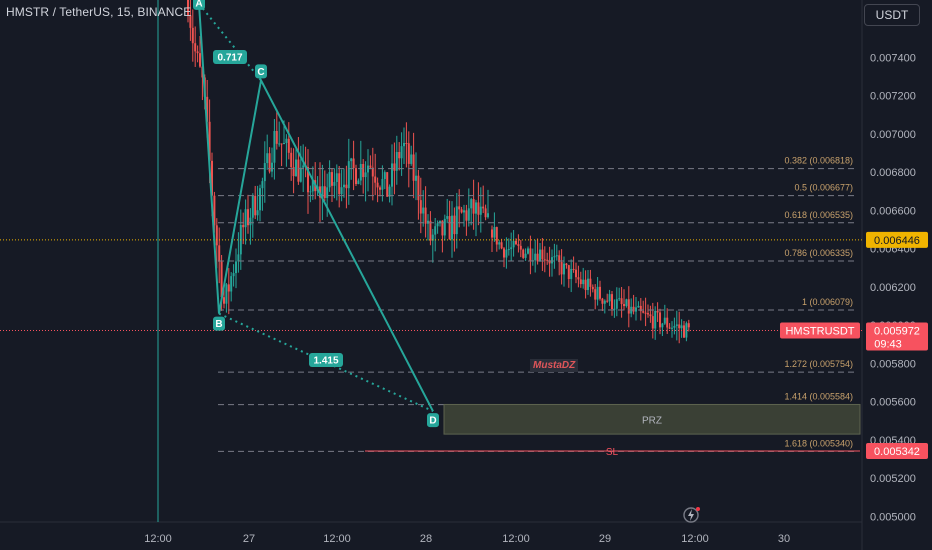 The image size is (932, 550). Describe the element at coordinates (893, 364) in the screenshot. I see `y-tick-label: 0.005800` at that location.